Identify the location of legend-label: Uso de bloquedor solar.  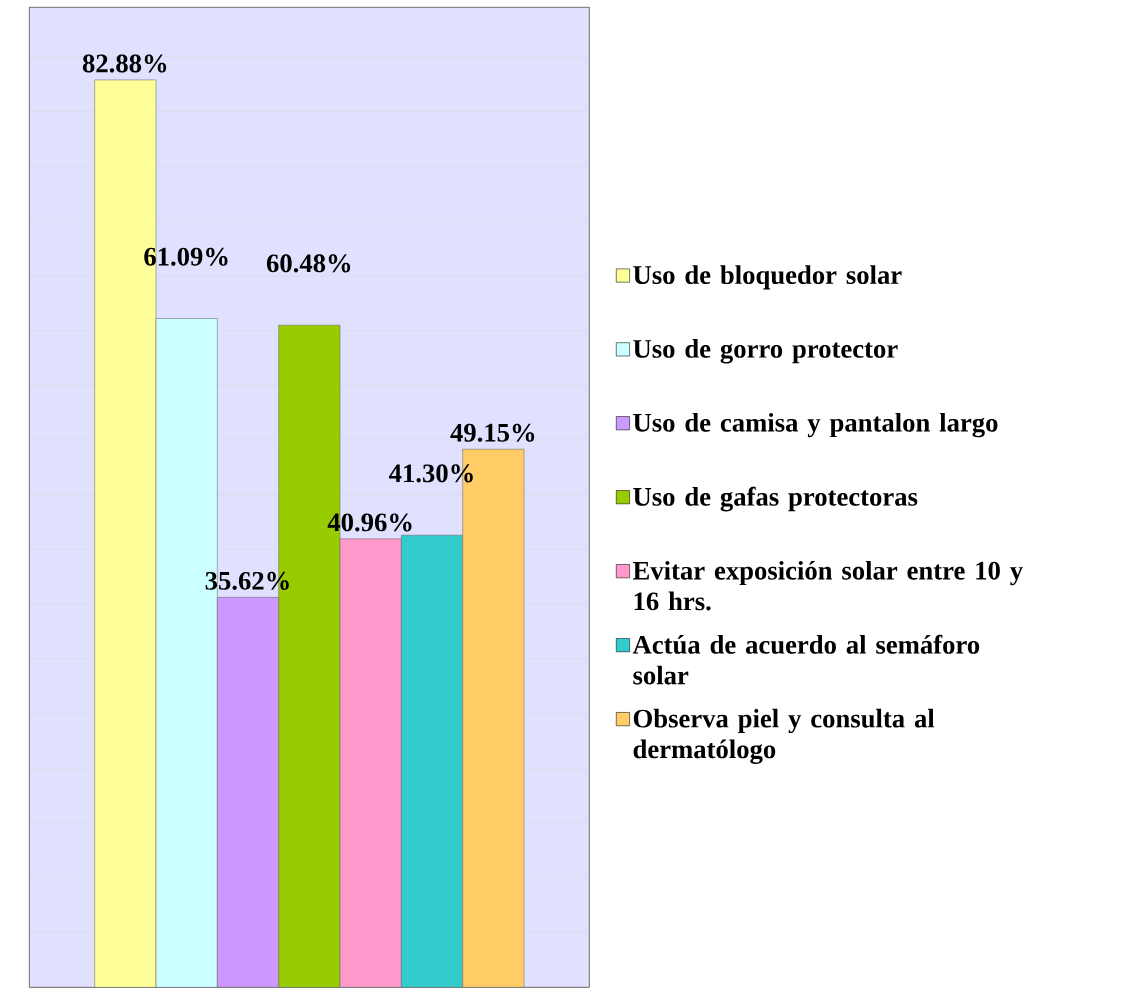
(767, 277).